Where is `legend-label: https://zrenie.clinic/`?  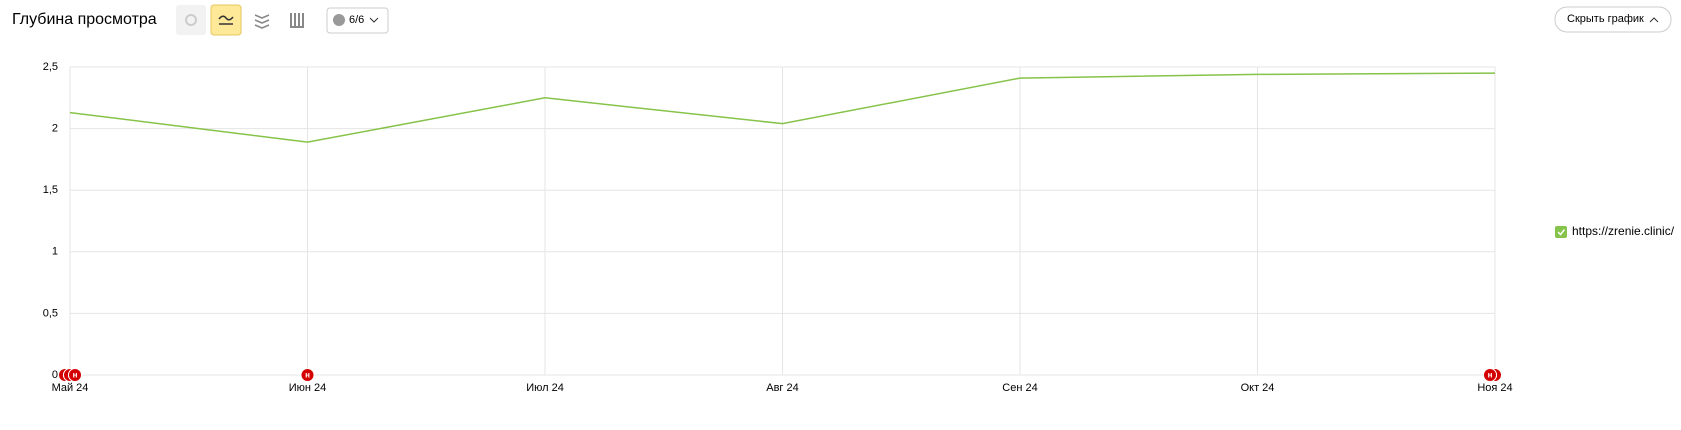
legend-label: https://zrenie.clinic/ is located at coordinates (1623, 231).